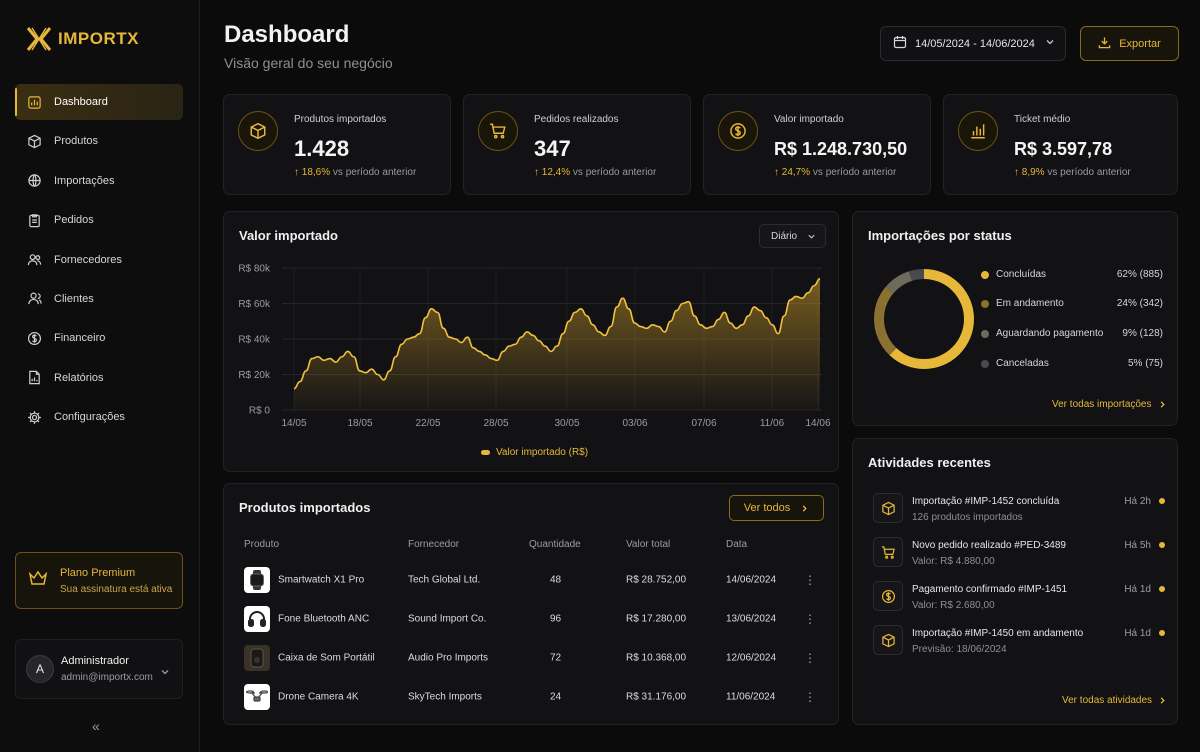  What do you see at coordinates (772, 423) in the screenshot?
I see `x-tick-label: 11/06` at bounding box center [772, 423].